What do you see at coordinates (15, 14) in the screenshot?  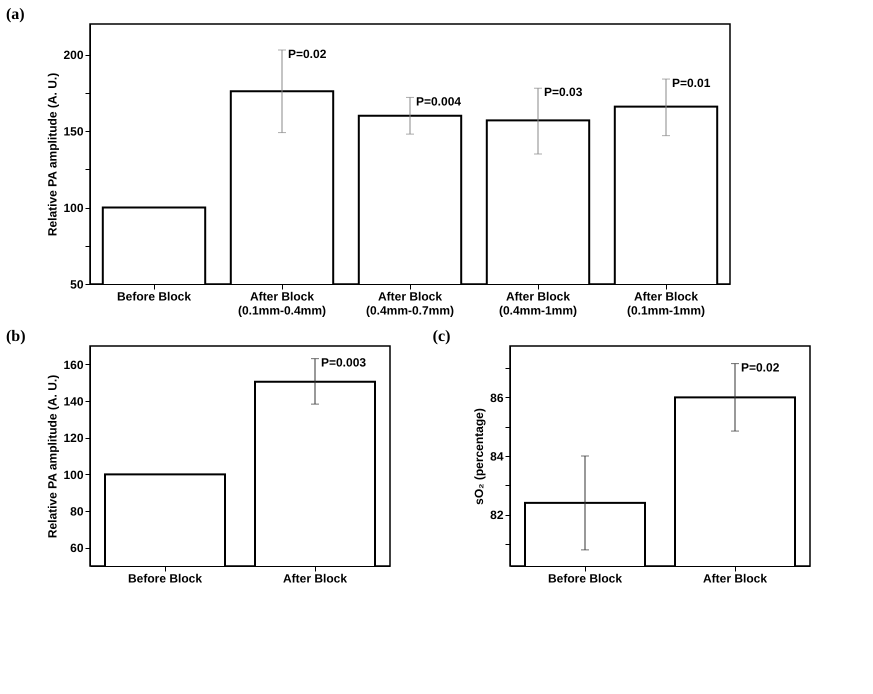 I see `chart-title: (a)` at bounding box center [15, 14].